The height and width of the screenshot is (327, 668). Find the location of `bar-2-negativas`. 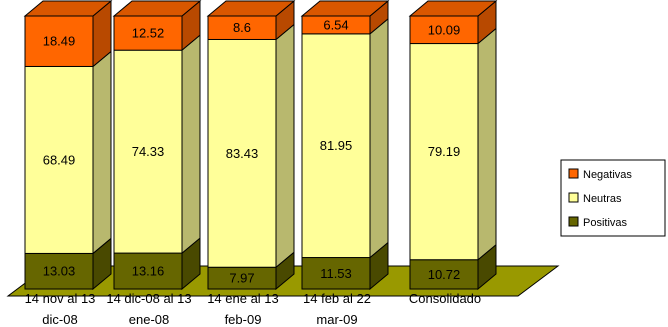

bar-2-negativas is located at coordinates (148, 33).